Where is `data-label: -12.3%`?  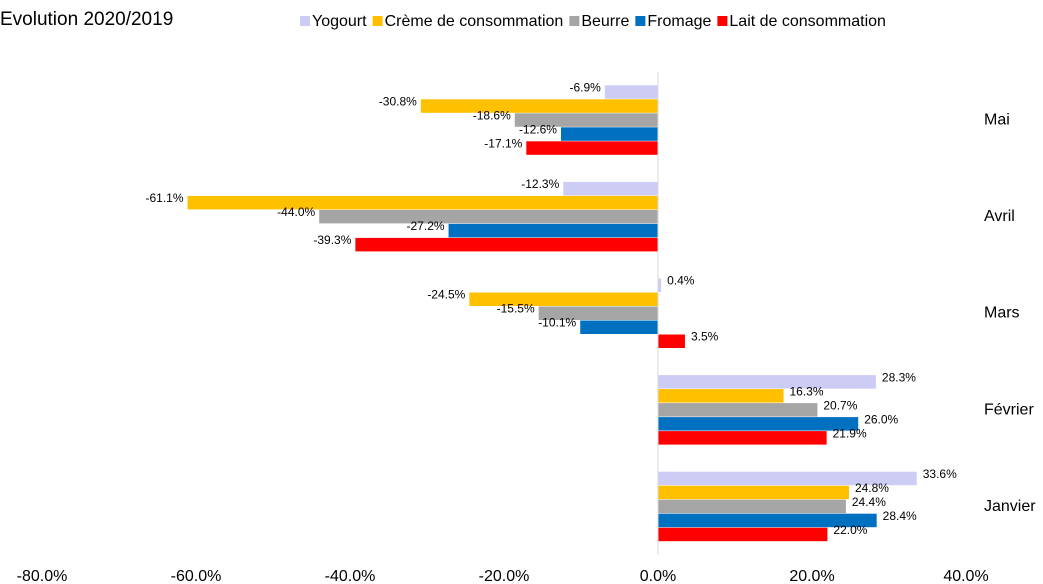 data-label: -12.3% is located at coordinates (540, 184).